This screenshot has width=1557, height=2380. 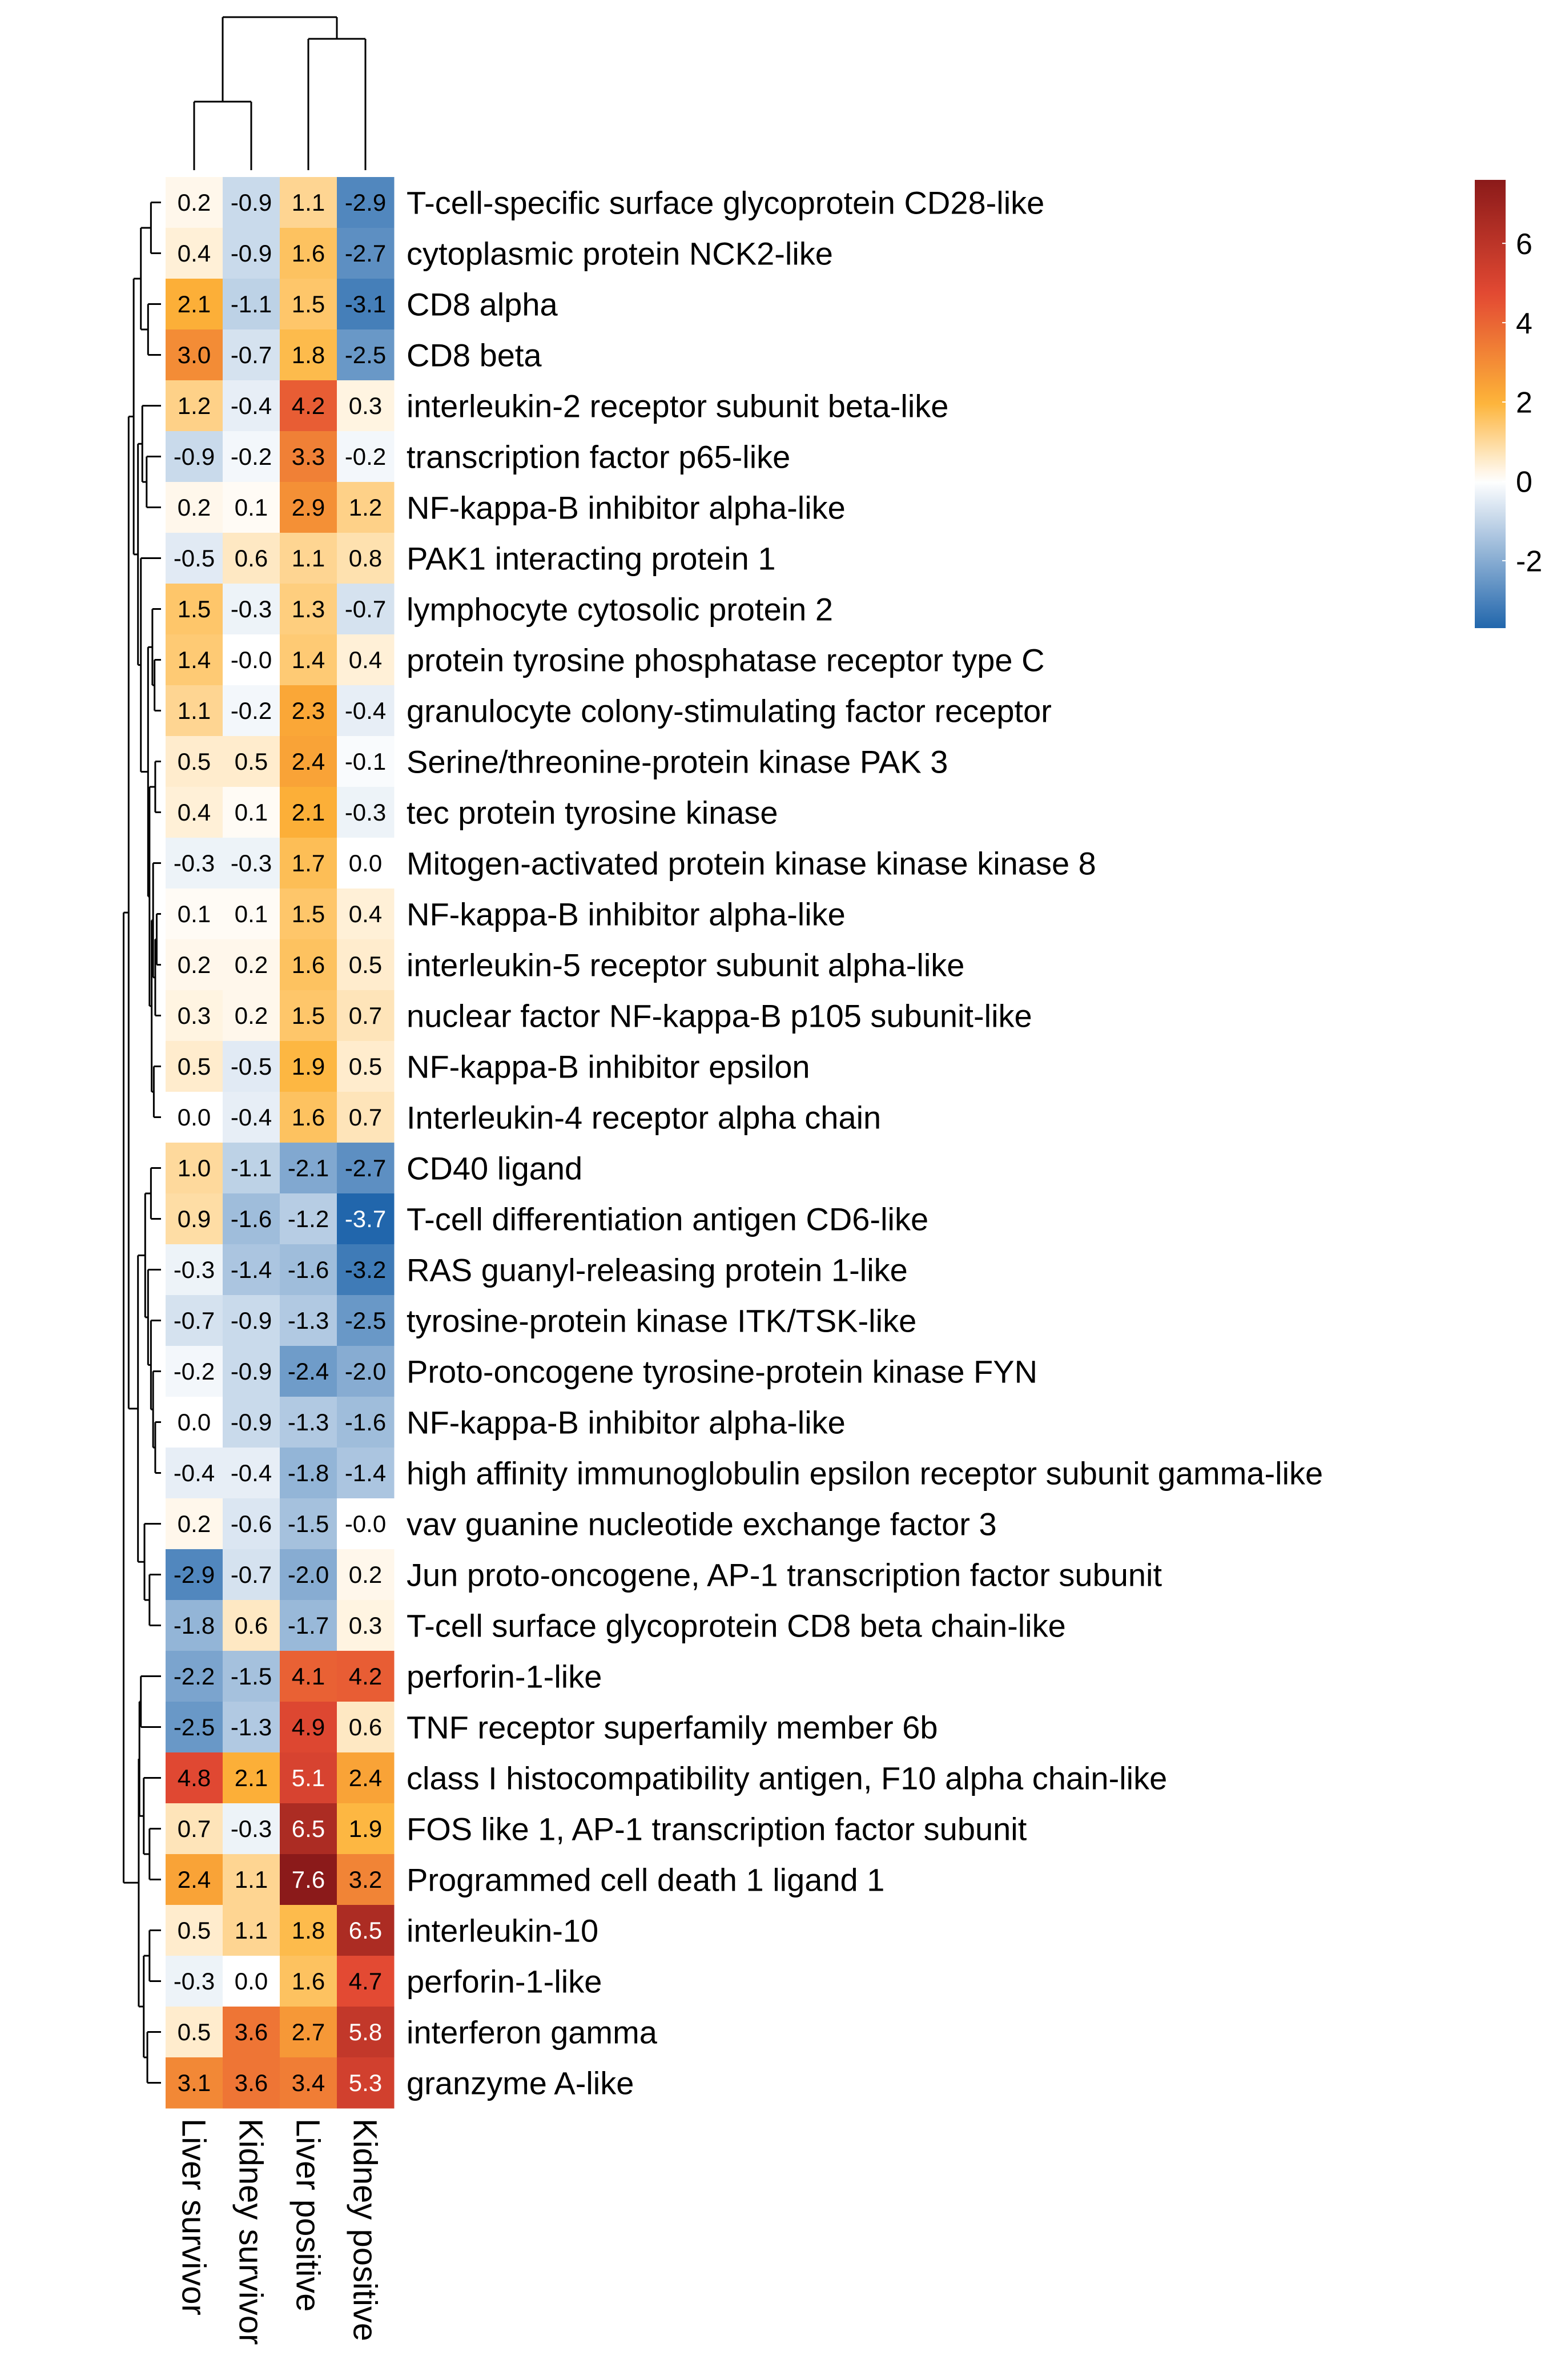 I want to click on cell-value-label: -0.2, so click(x=251, y=710).